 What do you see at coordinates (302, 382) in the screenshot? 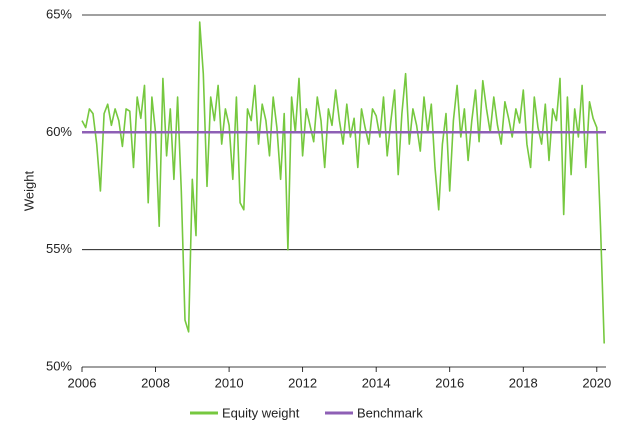
I see `x-tick-label: 2012` at bounding box center [302, 382].